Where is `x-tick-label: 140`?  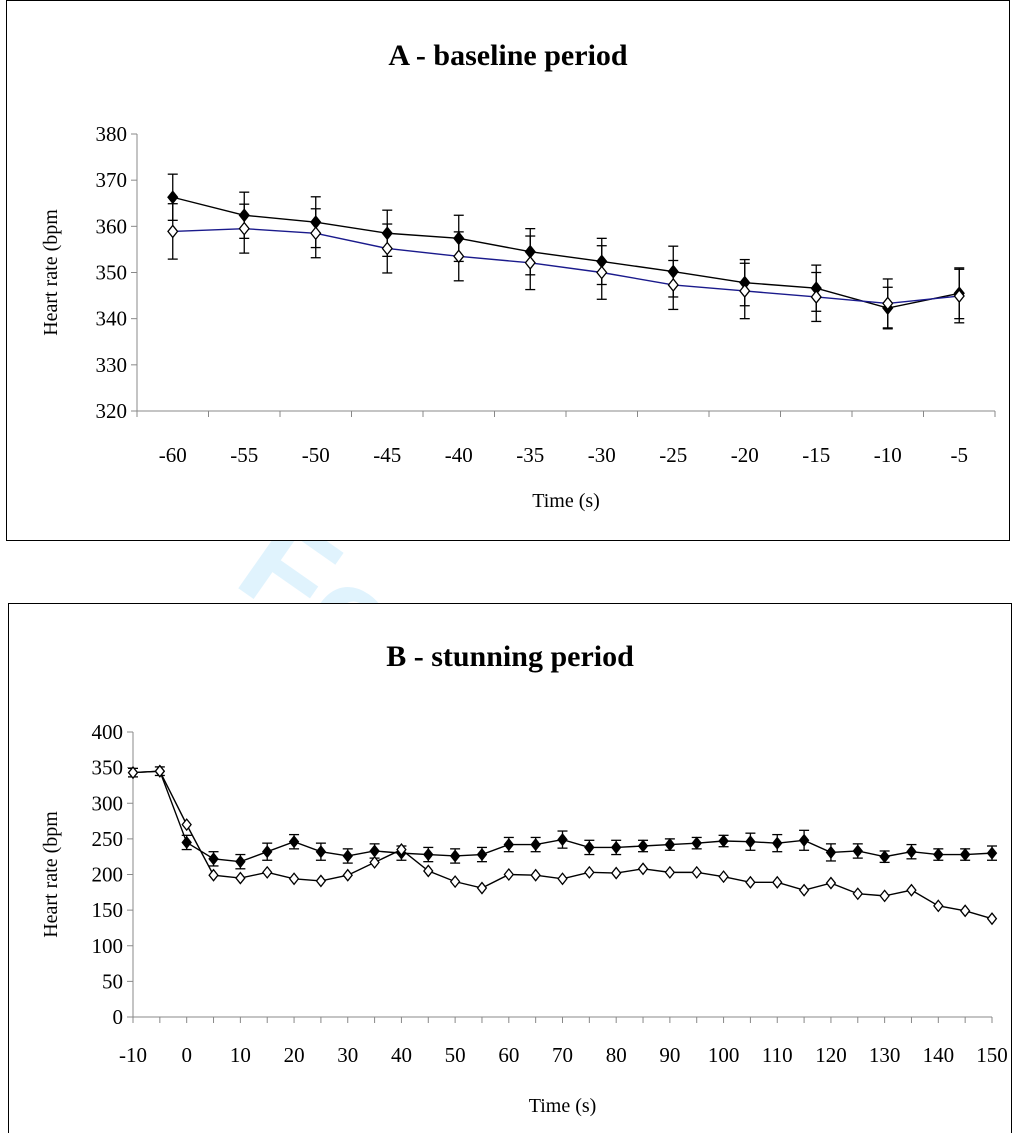 x-tick-label: 140 is located at coordinates (939, 1055).